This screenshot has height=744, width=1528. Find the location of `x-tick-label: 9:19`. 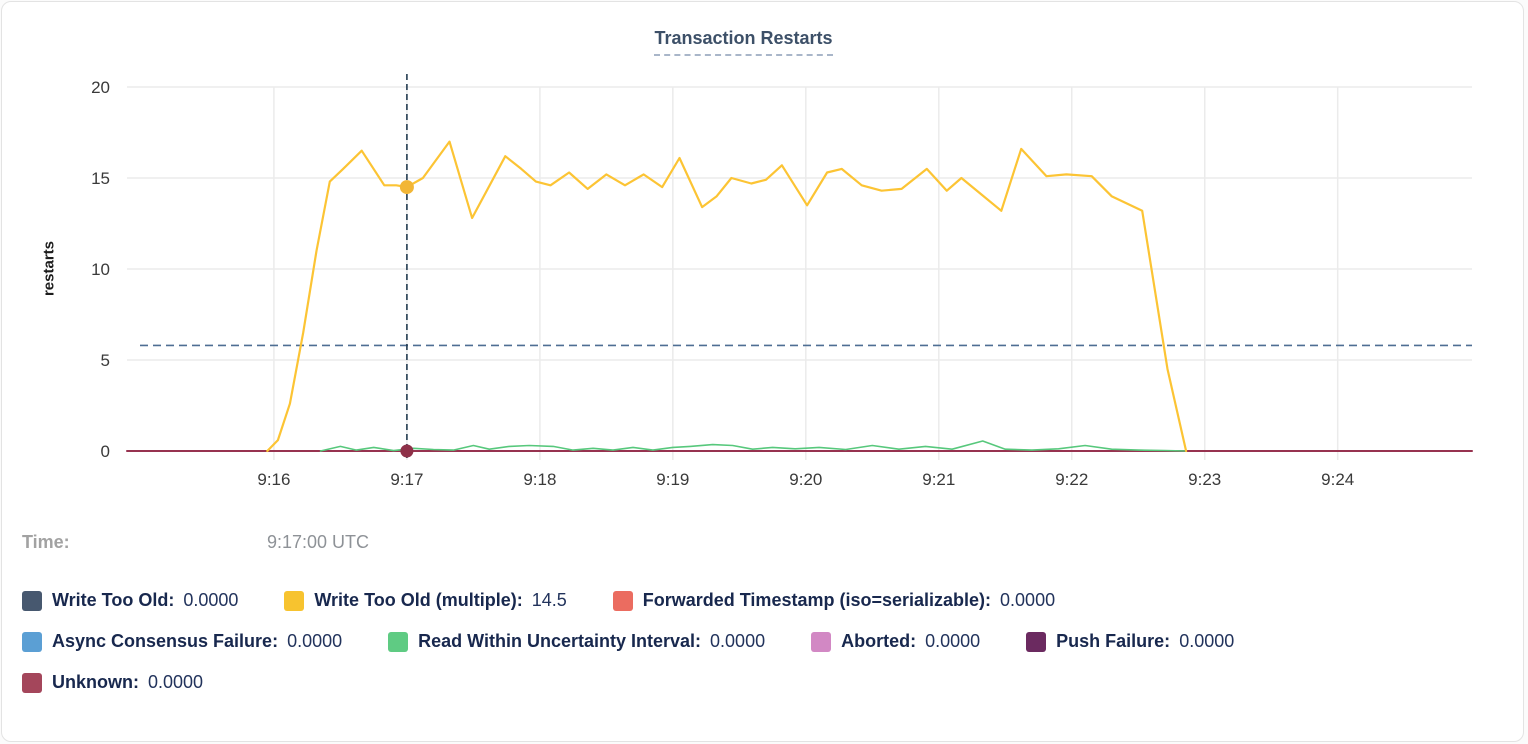

x-tick-label: 9:19 is located at coordinates (672, 479).